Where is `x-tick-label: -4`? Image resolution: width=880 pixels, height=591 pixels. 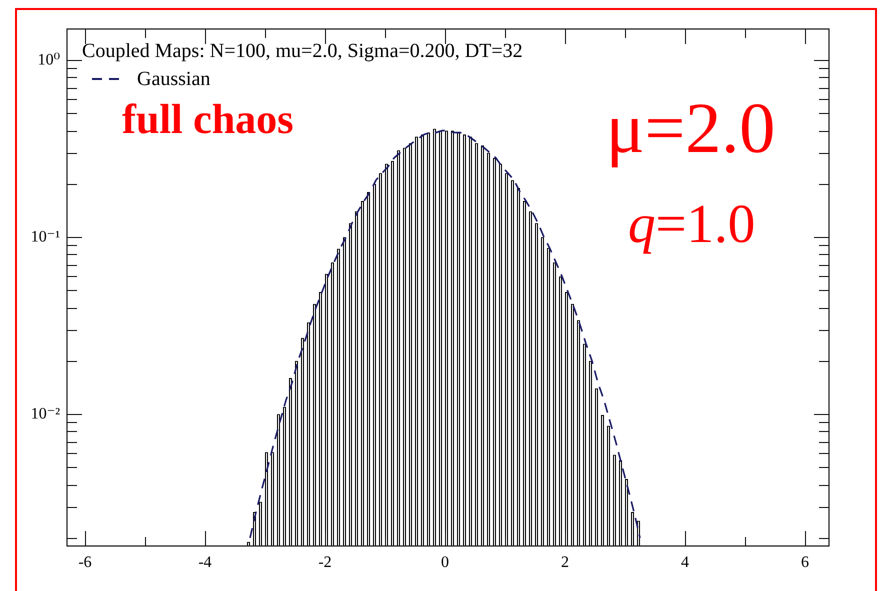 x-tick-label: -4 is located at coordinates (205, 562).